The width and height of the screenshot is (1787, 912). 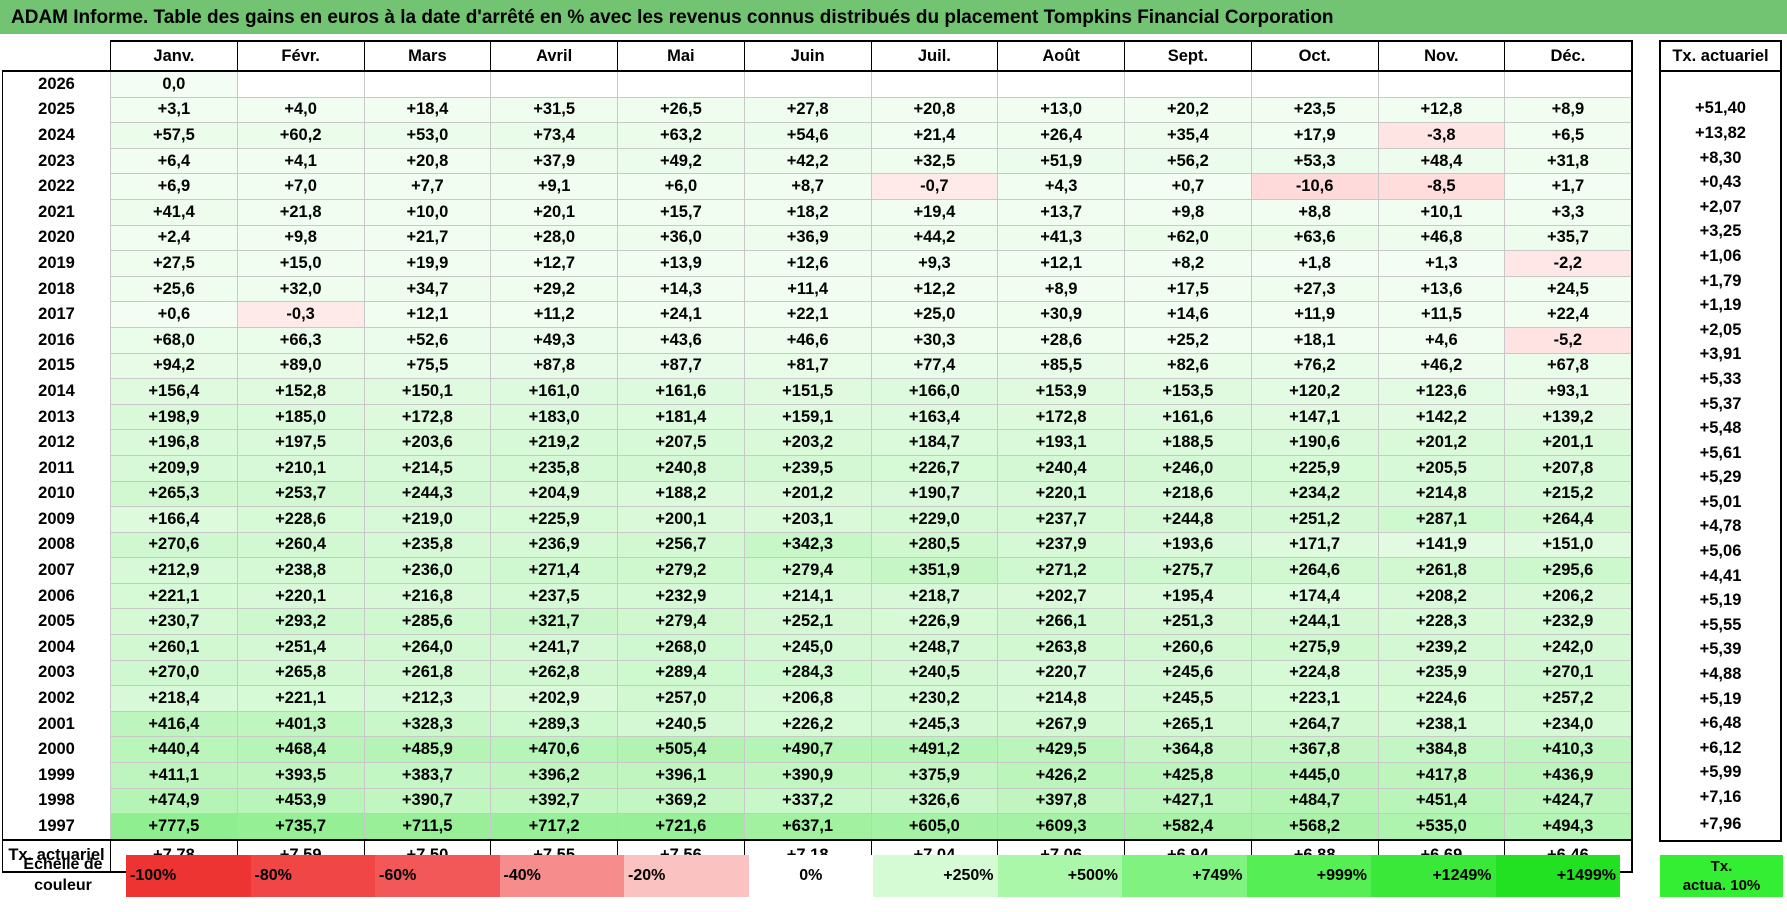 What do you see at coordinates (934, 647) in the screenshot?
I see `value-cell: +248,7` at bounding box center [934, 647].